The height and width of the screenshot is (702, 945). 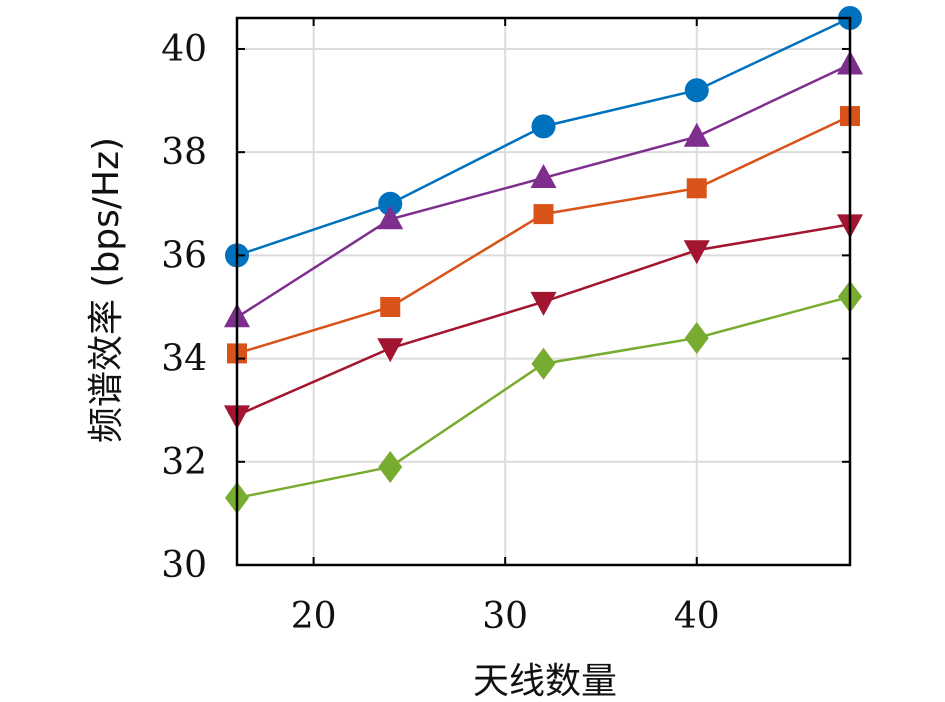 What do you see at coordinates (505, 616) in the screenshot?
I see `x-tick-label: 30` at bounding box center [505, 616].